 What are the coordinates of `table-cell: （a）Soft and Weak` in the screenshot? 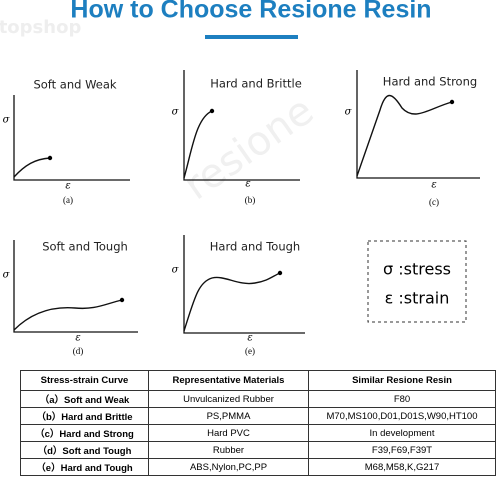 It's located at (84, 399).